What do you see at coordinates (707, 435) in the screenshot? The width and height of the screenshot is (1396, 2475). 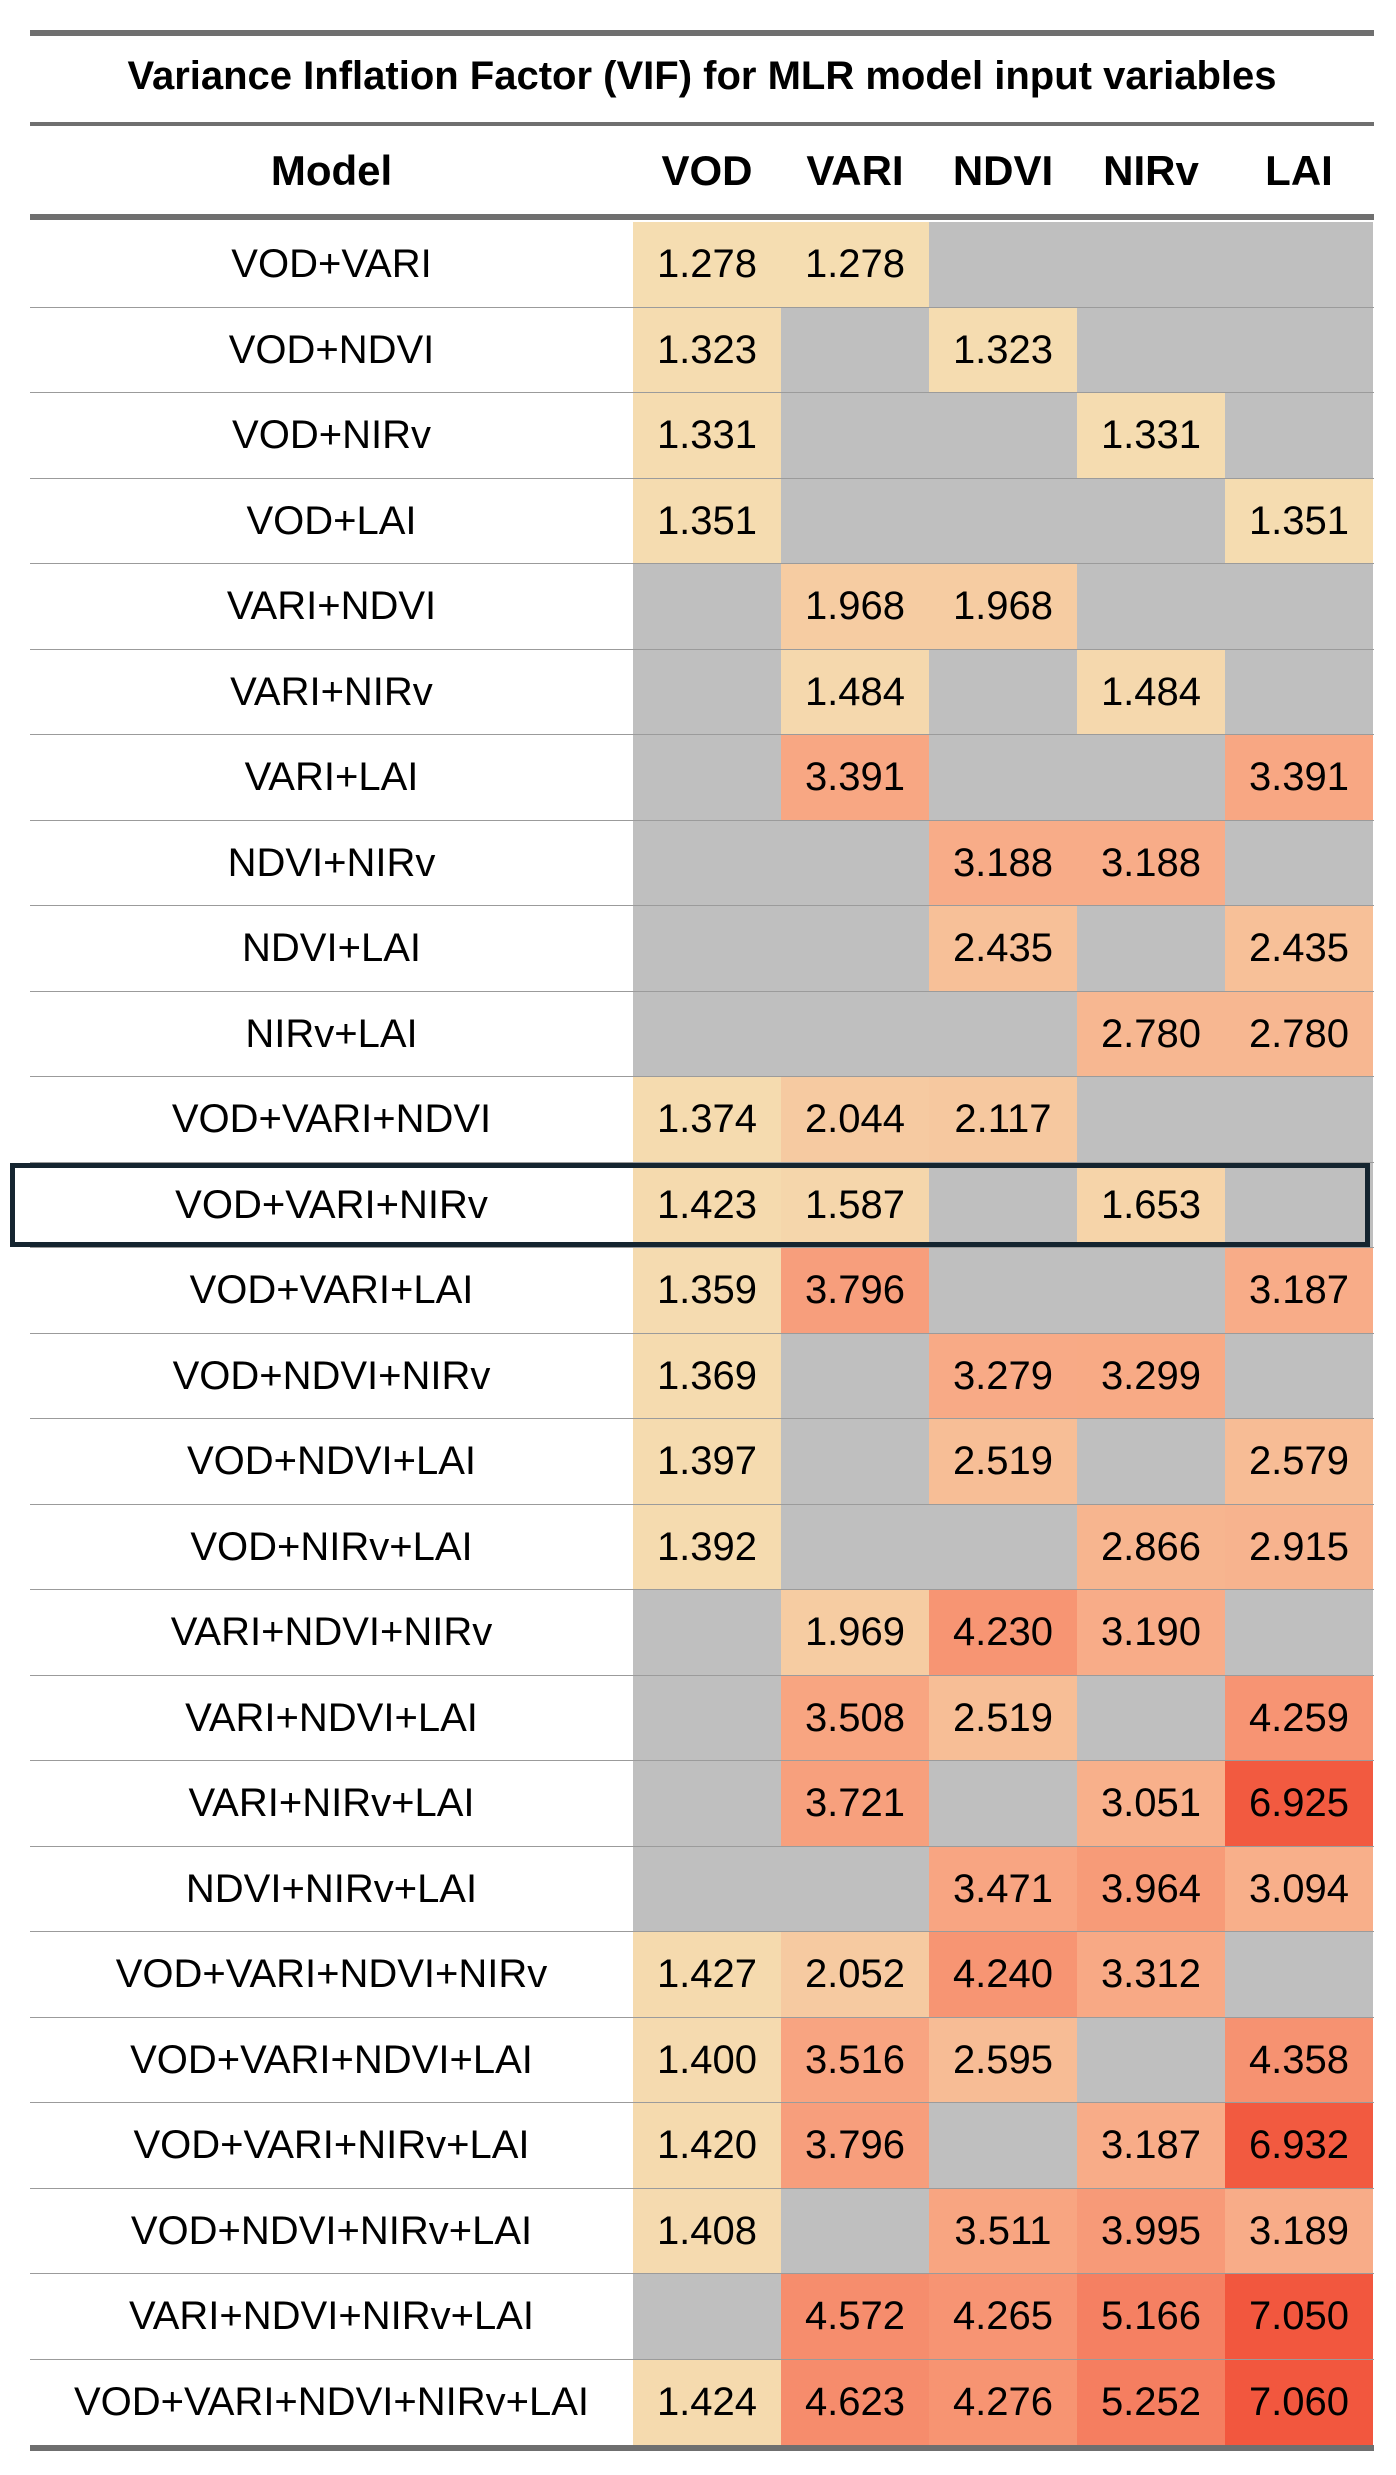 I see `vif-cell-vod: 1.331` at bounding box center [707, 435].